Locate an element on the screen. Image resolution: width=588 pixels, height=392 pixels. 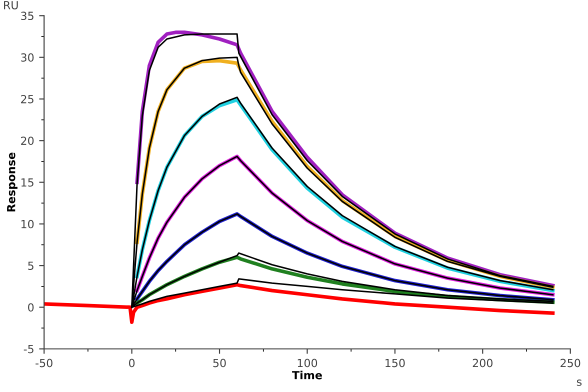
text: RU is located at coordinates (11, 5).